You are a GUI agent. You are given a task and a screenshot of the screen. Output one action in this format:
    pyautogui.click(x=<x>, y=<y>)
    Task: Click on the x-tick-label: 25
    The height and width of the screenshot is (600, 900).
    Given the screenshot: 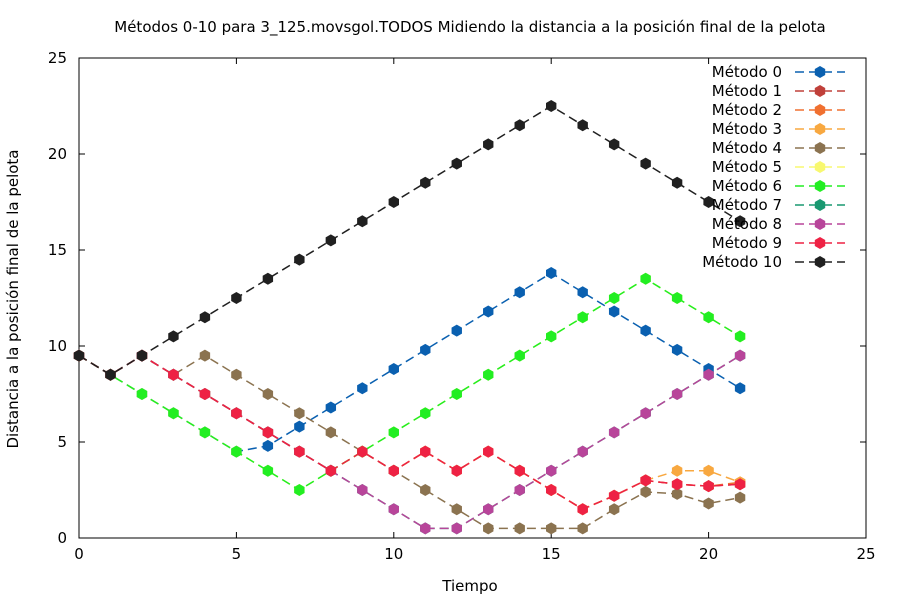 What is the action you would take?
    pyautogui.click(x=865, y=554)
    